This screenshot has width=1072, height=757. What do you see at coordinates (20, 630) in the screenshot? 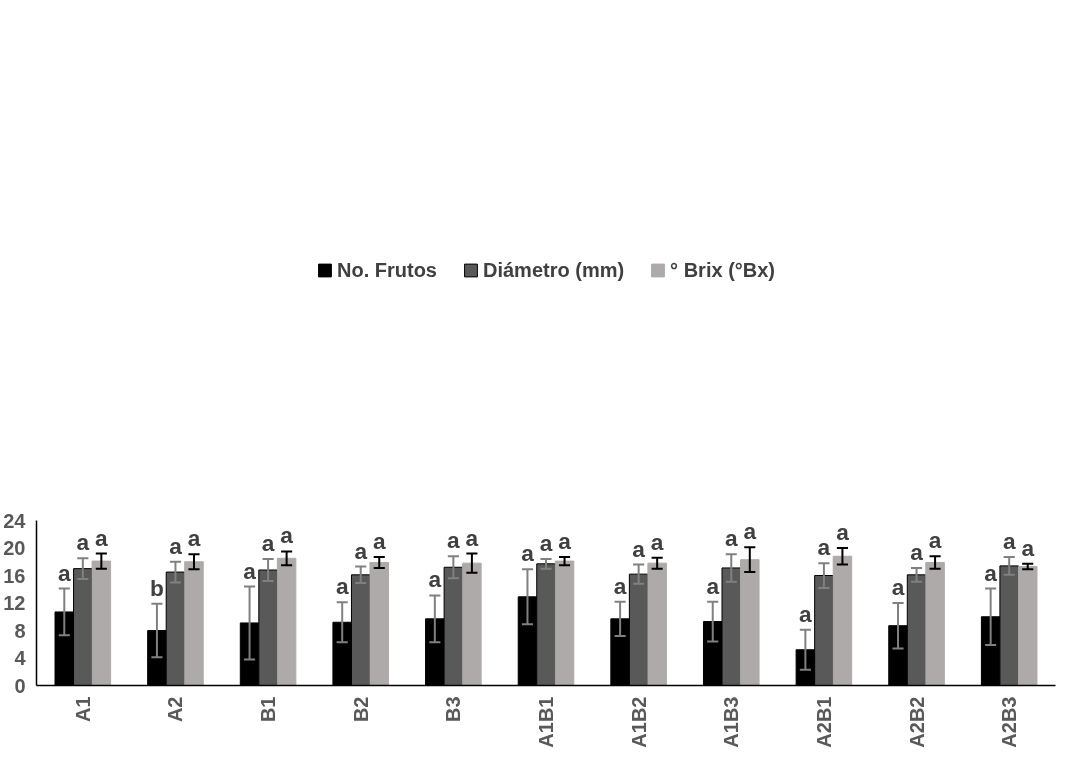
I see `y-tick-label: 8` at bounding box center [20, 630].